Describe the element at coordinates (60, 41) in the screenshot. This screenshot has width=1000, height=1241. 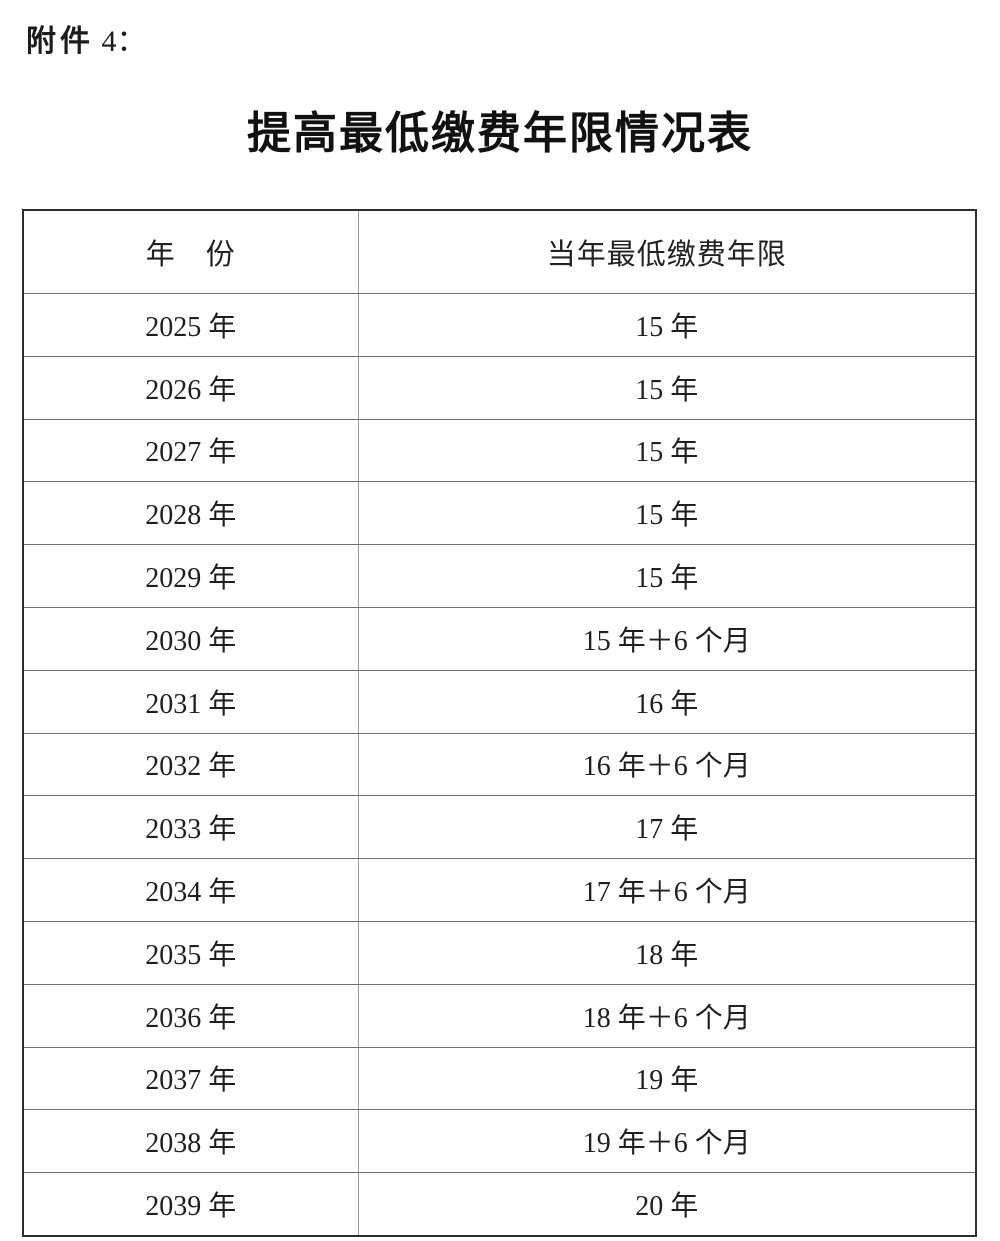
I see `attachment-prefix: 附件` at that location.